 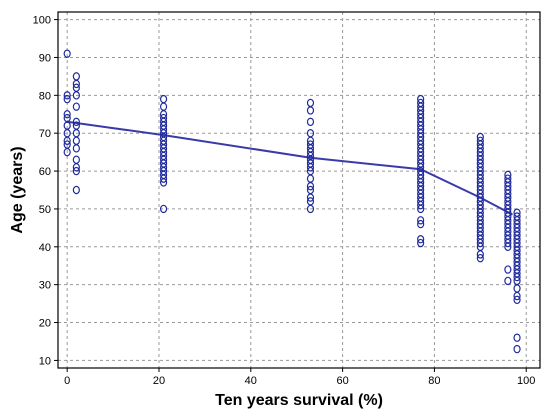 I want to click on x-axis-title: Ten years survival (%), so click(x=299, y=400).